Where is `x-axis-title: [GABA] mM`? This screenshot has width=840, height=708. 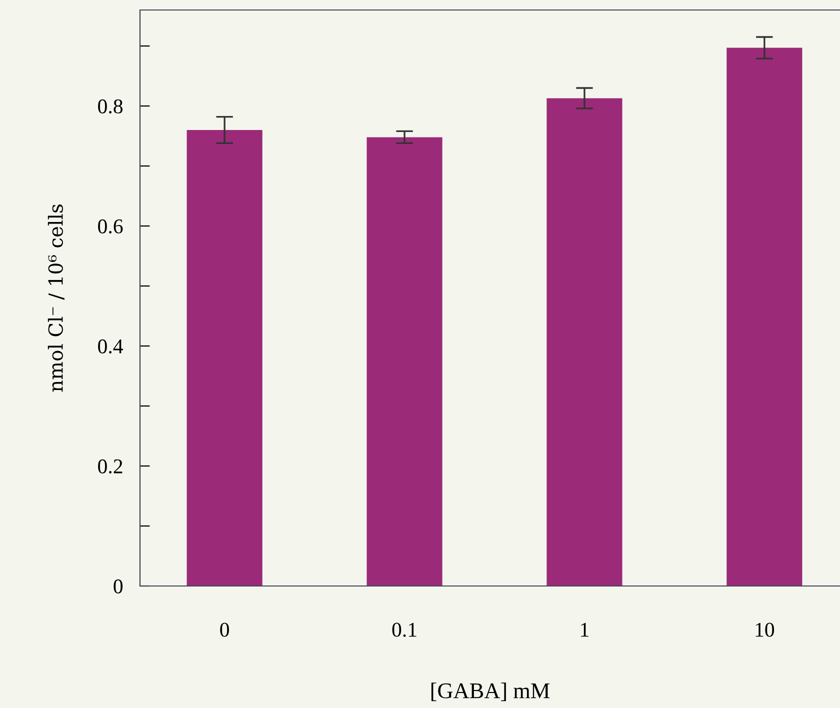 x-axis-title: [GABA] mM is located at coordinates (490, 692).